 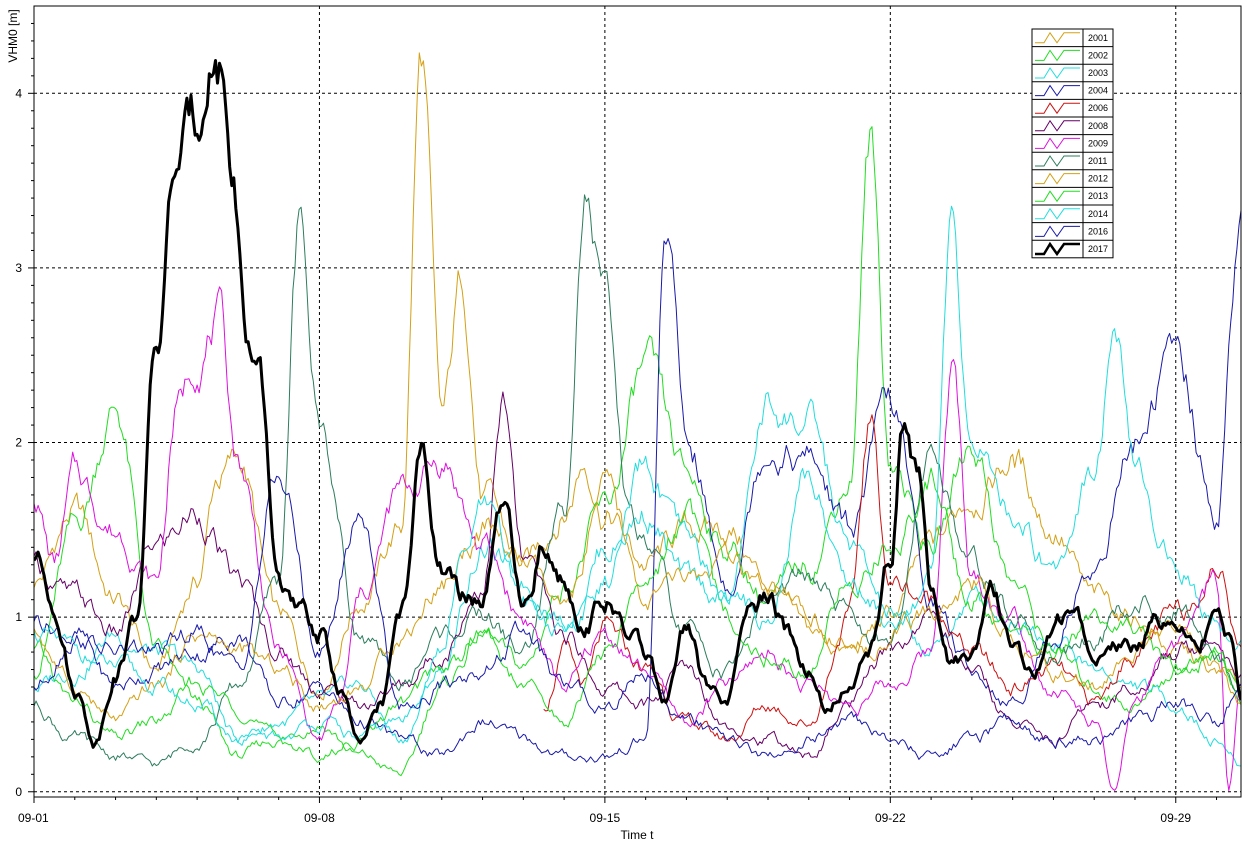 I want to click on y-axis-title: VHM0 [m], so click(x=13, y=35).